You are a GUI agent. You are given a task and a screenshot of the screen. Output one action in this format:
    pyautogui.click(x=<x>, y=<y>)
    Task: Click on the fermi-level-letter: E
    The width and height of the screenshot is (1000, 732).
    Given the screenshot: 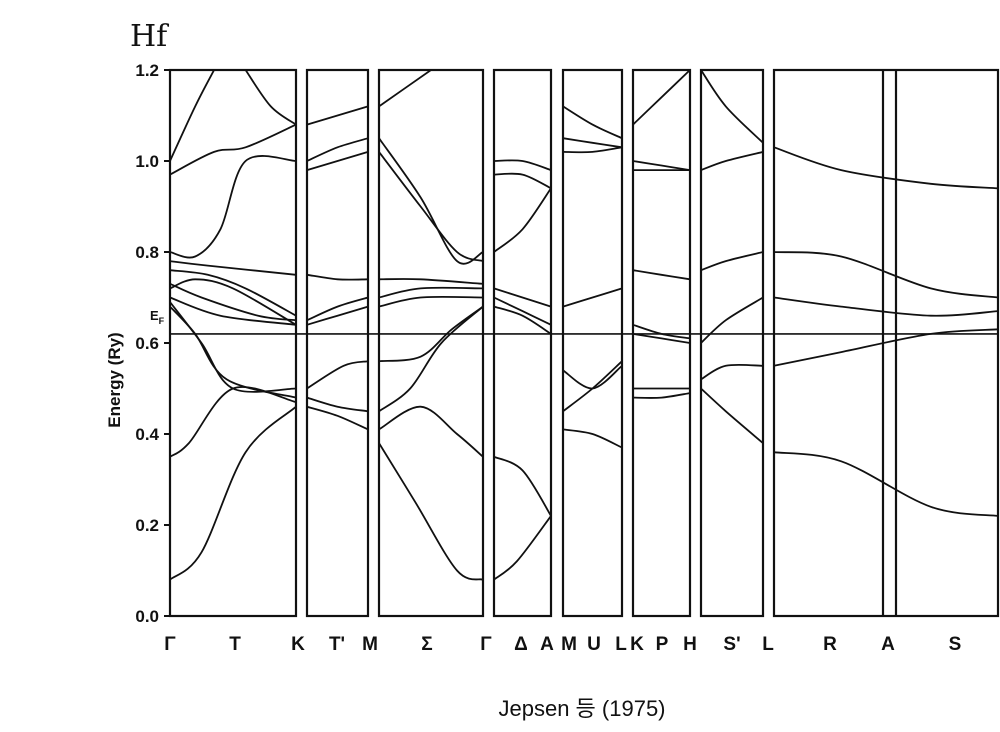 What is the action you would take?
    pyautogui.click(x=154, y=315)
    